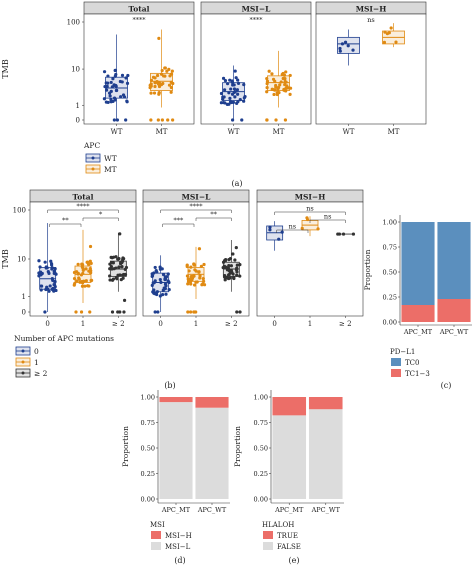  What do you see at coordinates (93, 169) in the screenshot?
I see `legend-key-dot` at bounding box center [93, 169].